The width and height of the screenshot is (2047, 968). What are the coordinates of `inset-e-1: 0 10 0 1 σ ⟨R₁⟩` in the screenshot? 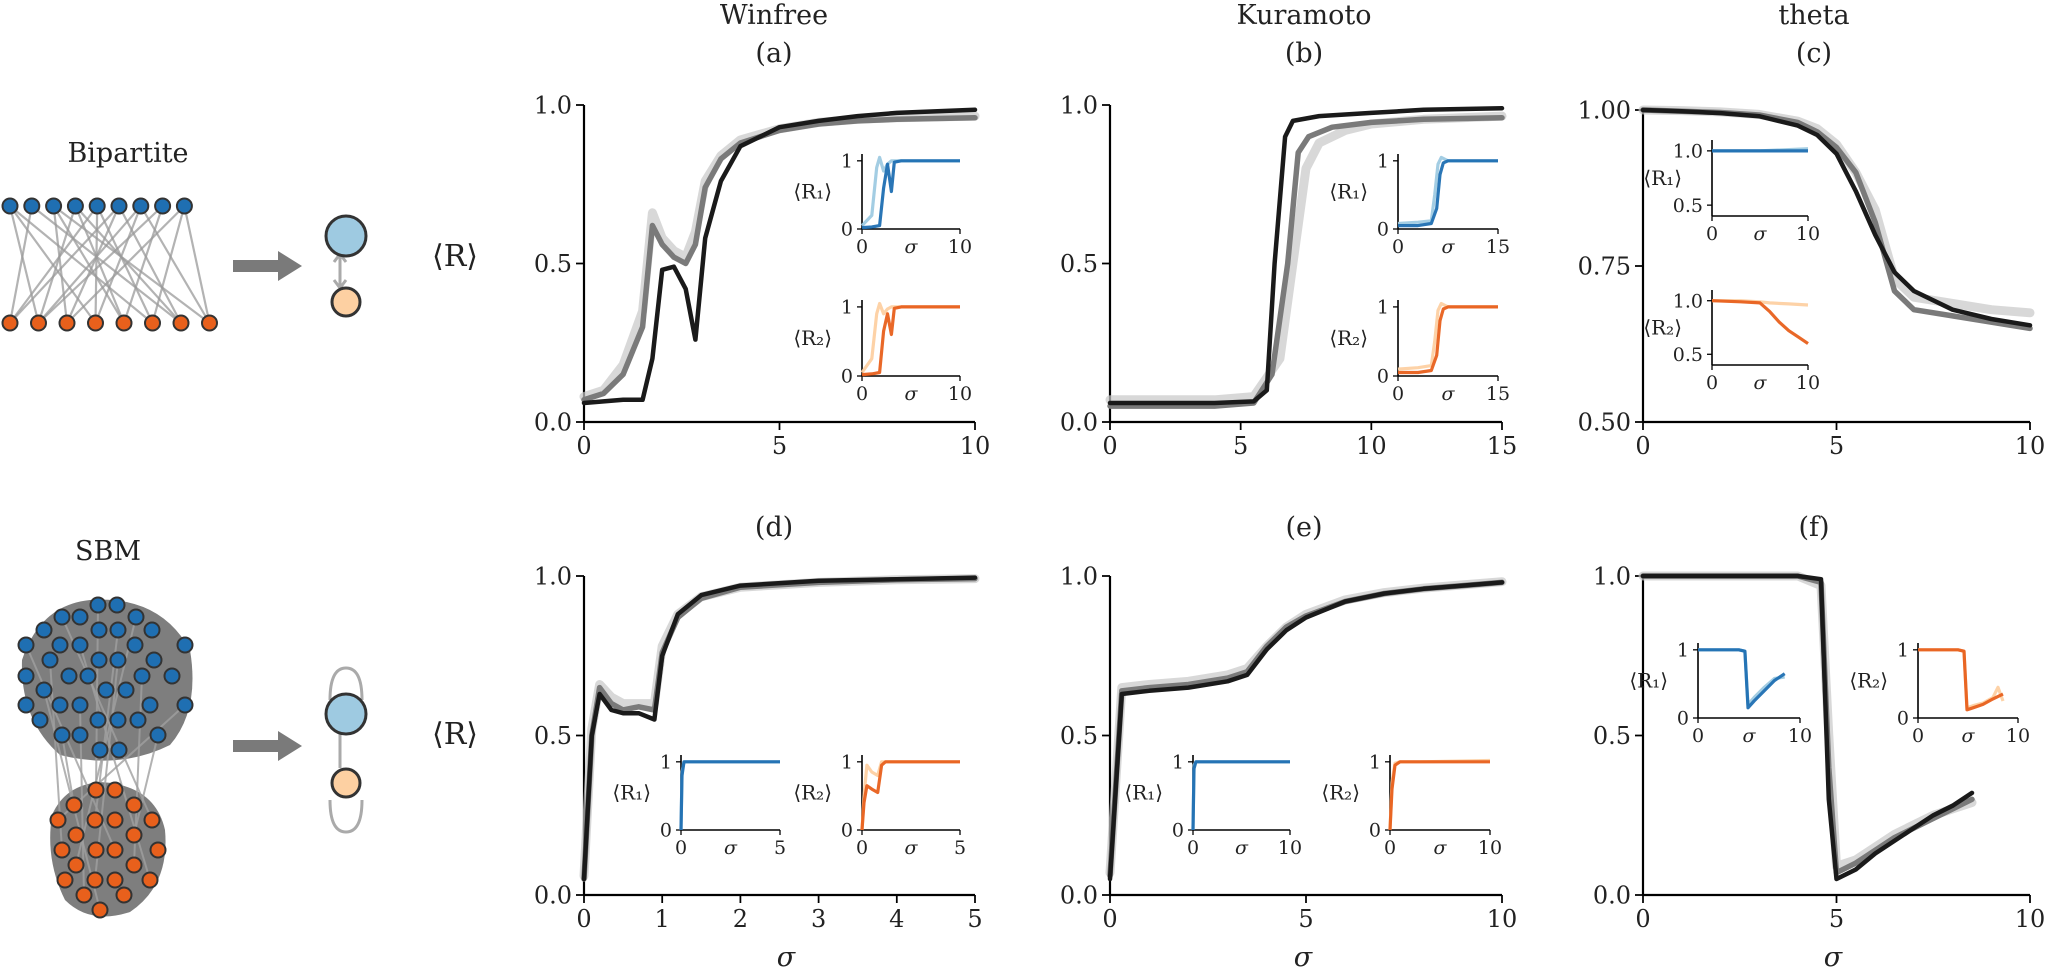 It's located at (1213, 805).